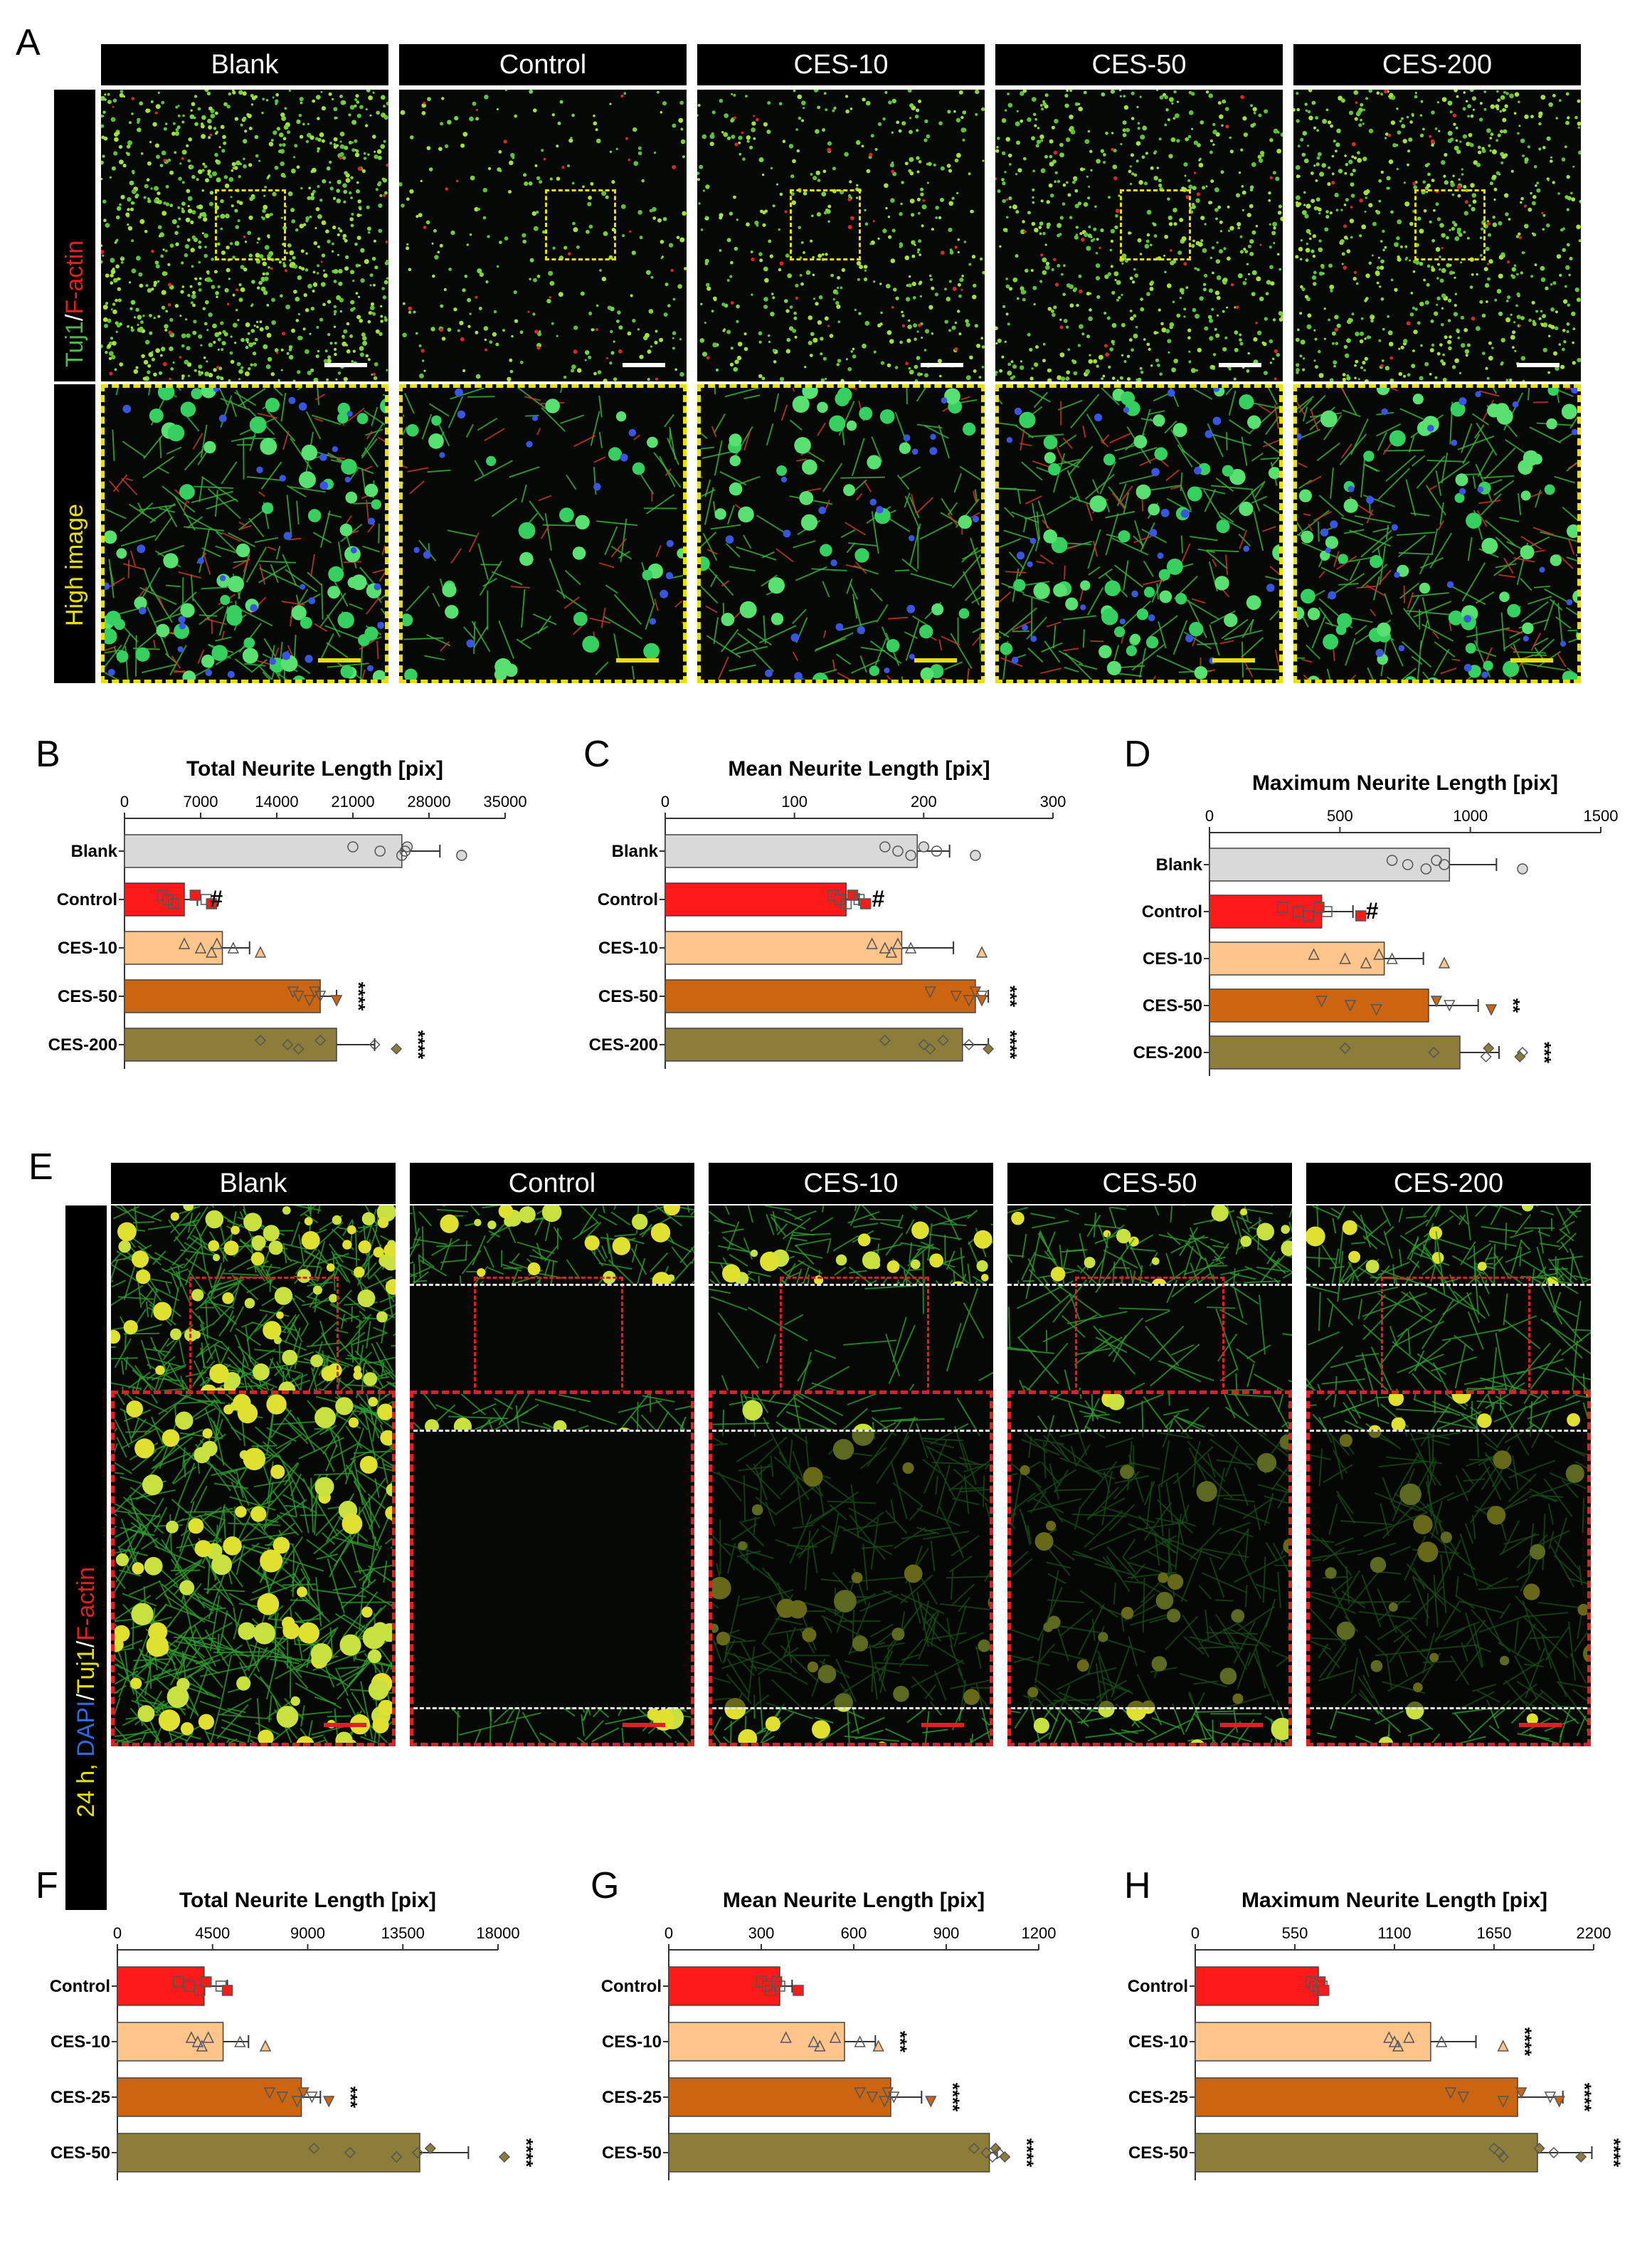 This screenshot has width=1652, height=2248. I want to click on chart-b-tick-label-5: 35000, so click(504, 802).